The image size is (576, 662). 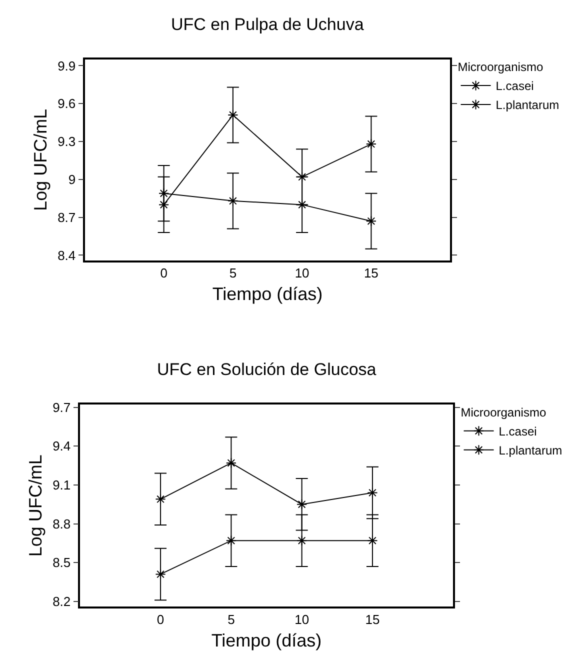 What do you see at coordinates (61, 562) in the screenshot?
I see `y-tick-label: 8.5` at bounding box center [61, 562].